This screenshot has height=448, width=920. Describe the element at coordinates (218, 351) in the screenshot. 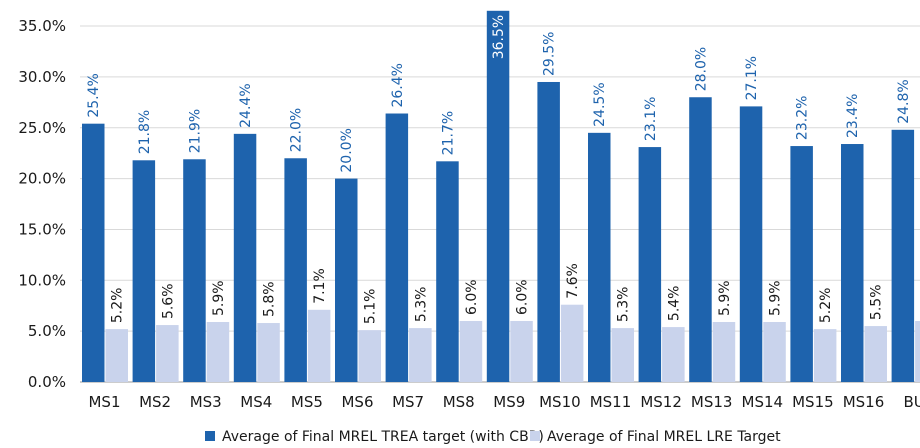

I see `bar-lre-ms3` at that location.